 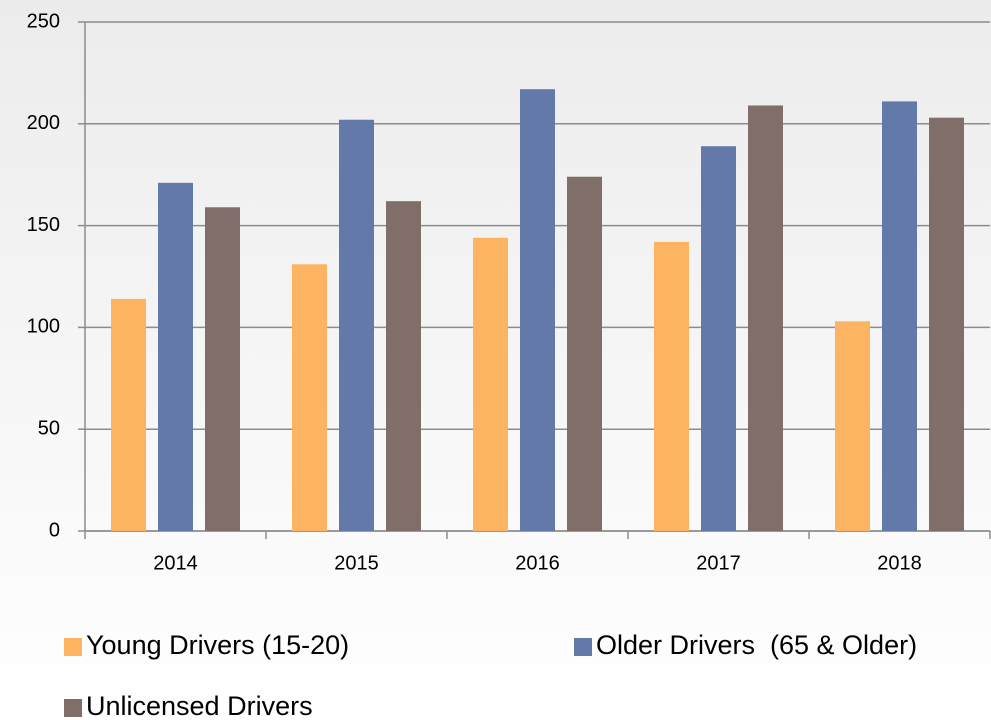 What do you see at coordinates (756, 645) in the screenshot?
I see `legend-label: Older Drivers (65 & Older)` at bounding box center [756, 645].